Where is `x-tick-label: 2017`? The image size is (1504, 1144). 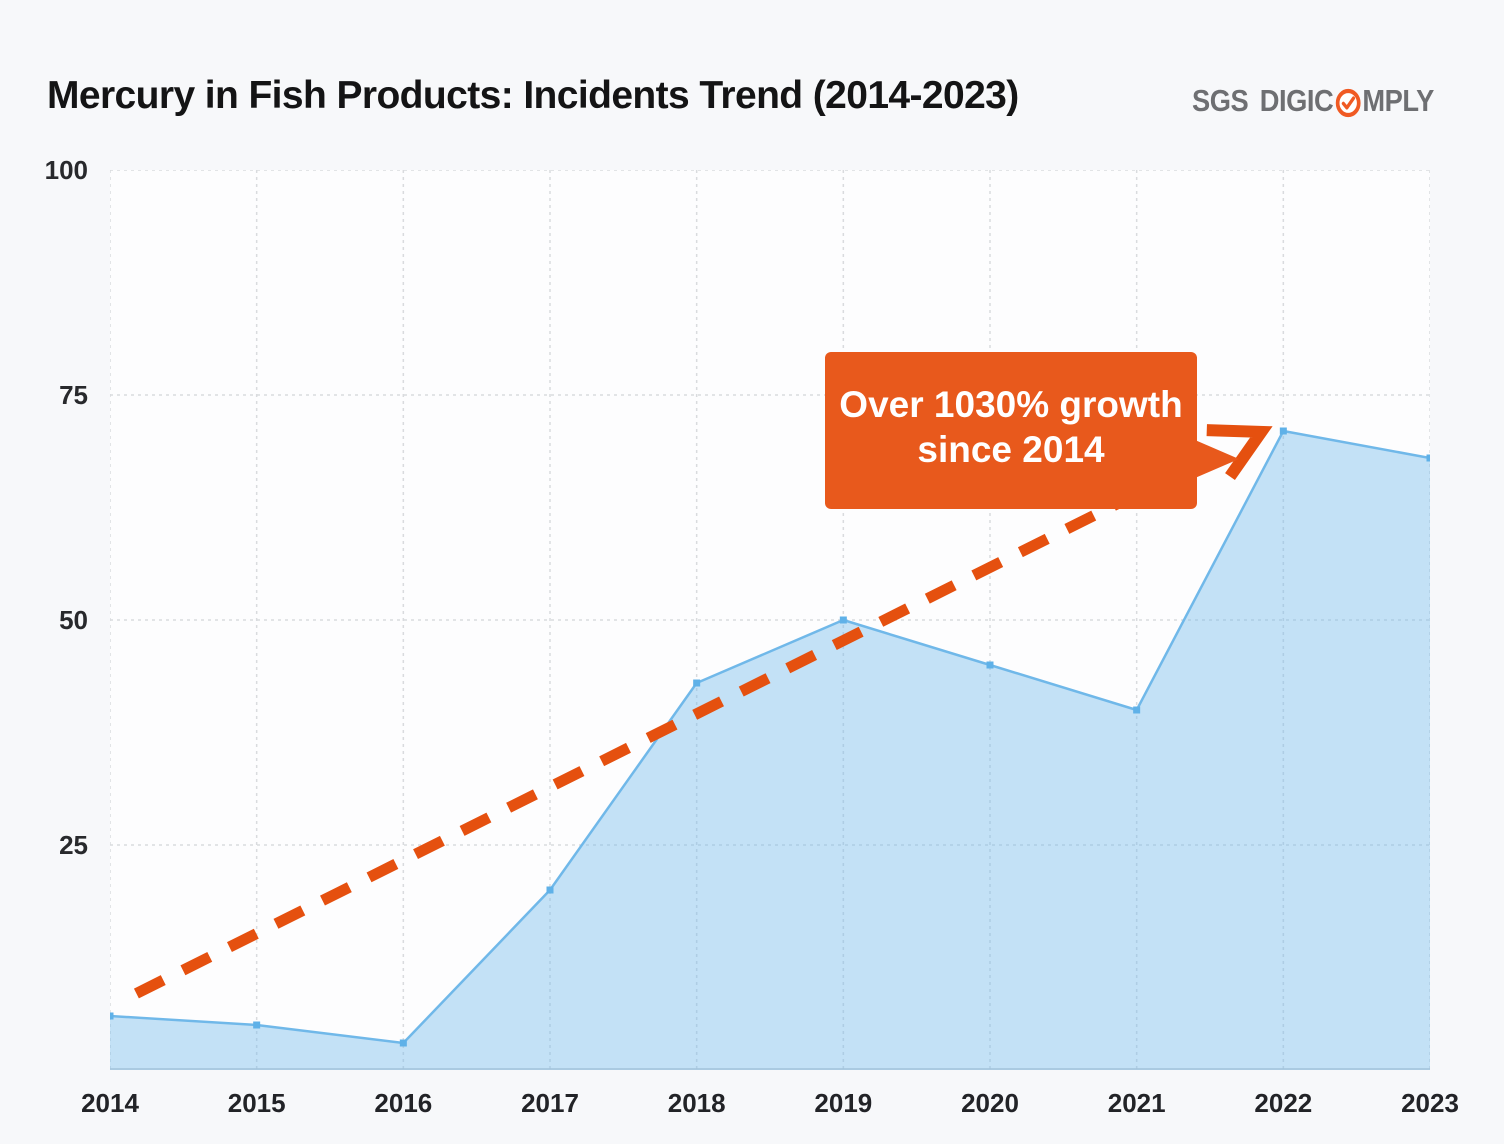 x-tick-label: 2017 is located at coordinates (550, 1103).